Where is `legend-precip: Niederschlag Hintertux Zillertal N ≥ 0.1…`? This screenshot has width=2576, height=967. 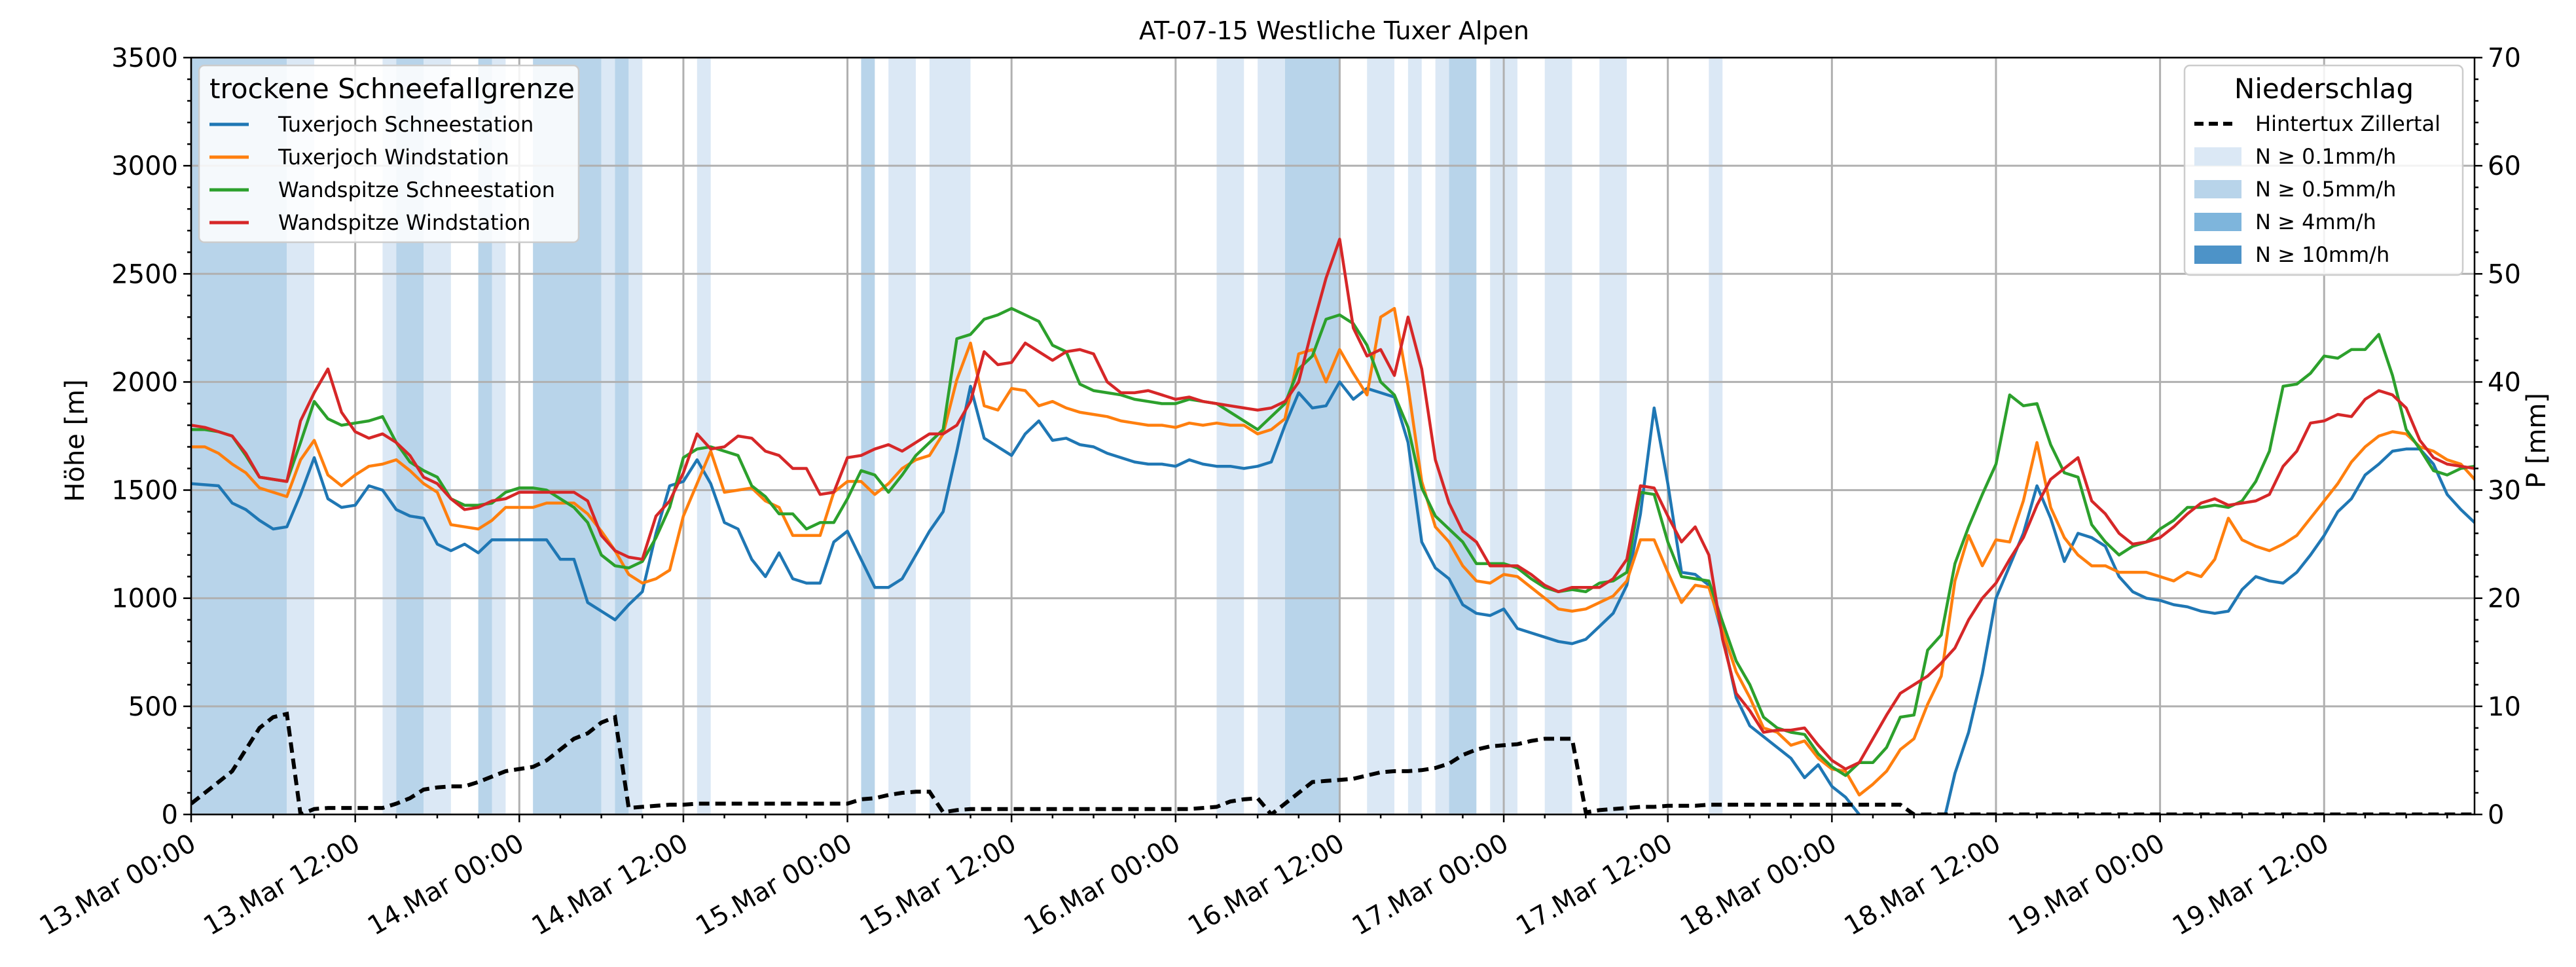 legend-precip: Niederschlag Hintertux Zillertal N ≥ 0.1… is located at coordinates (2323, 170).